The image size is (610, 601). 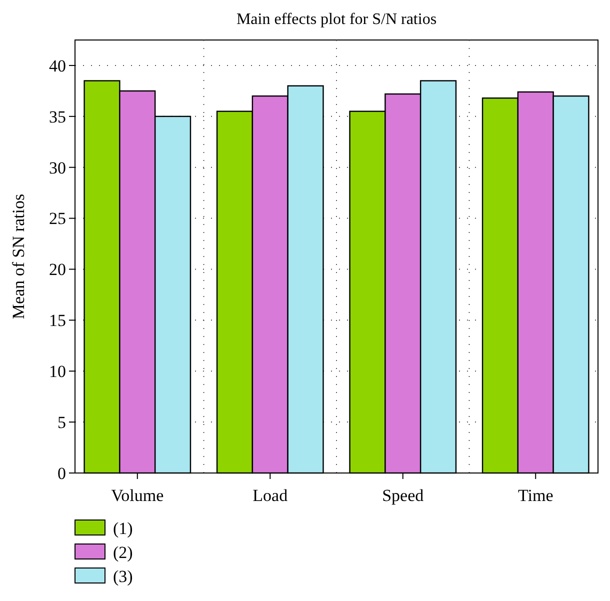 What do you see at coordinates (57, 372) in the screenshot?
I see `y-tick-label: 10` at bounding box center [57, 372].